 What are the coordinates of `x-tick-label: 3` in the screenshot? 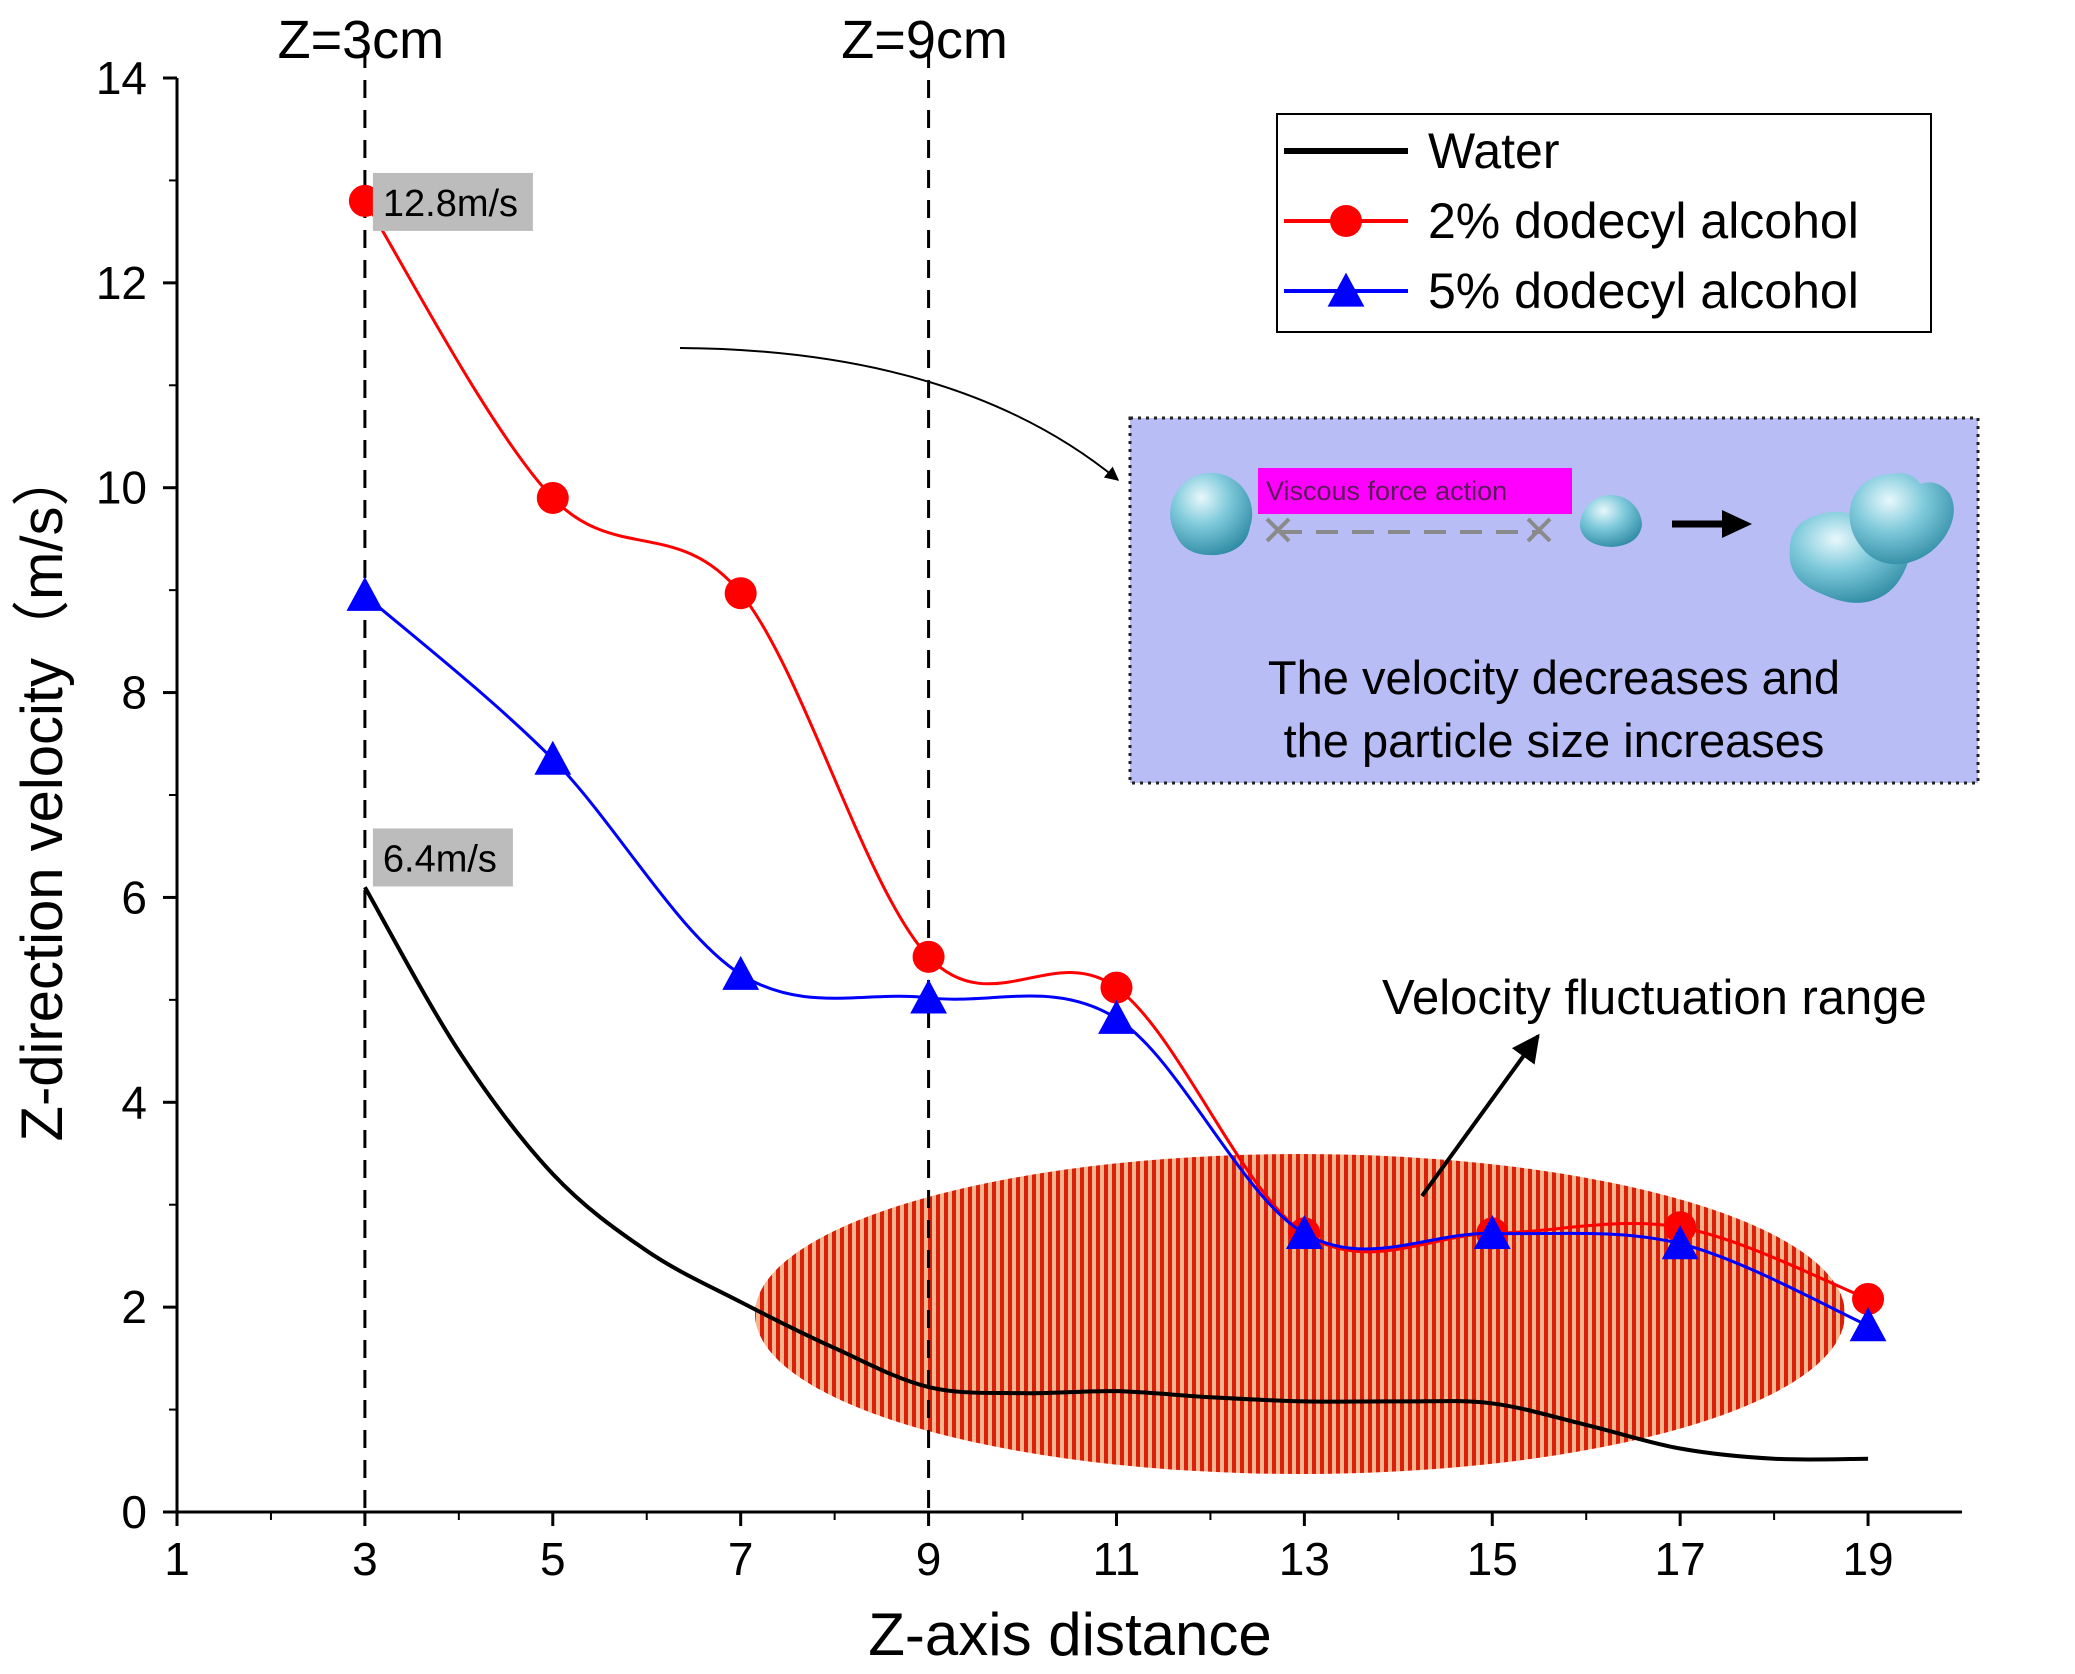 It's located at (365, 1559).